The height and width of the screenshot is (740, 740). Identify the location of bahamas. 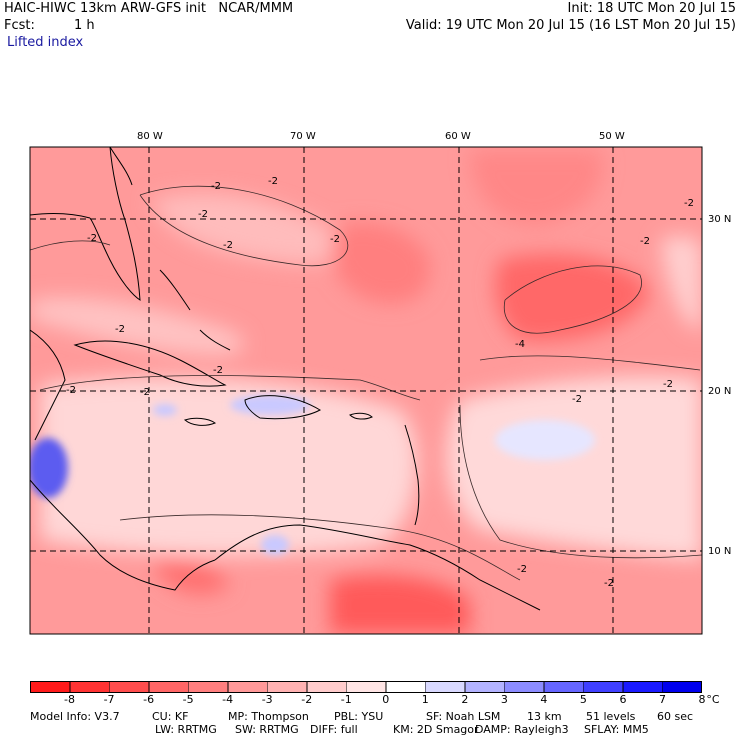
(195, 310).